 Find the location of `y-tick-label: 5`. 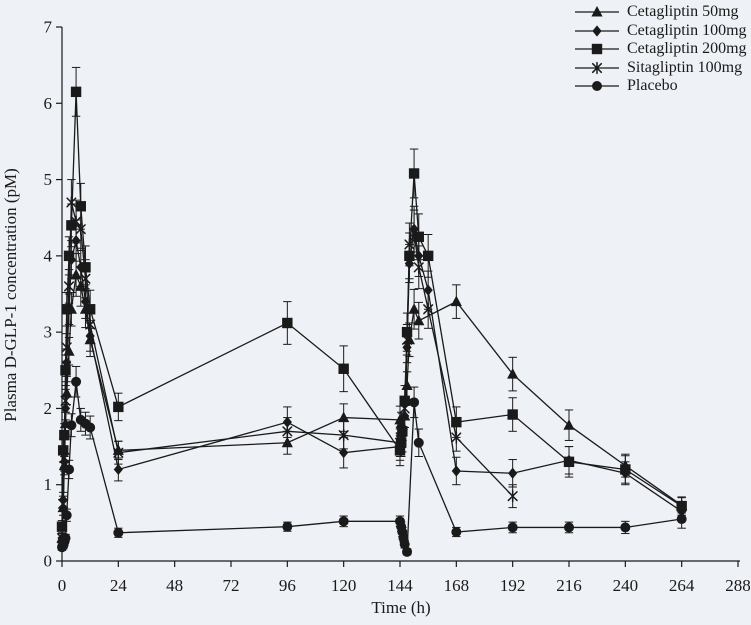

y-tick-label: 5 is located at coordinates (48, 179).